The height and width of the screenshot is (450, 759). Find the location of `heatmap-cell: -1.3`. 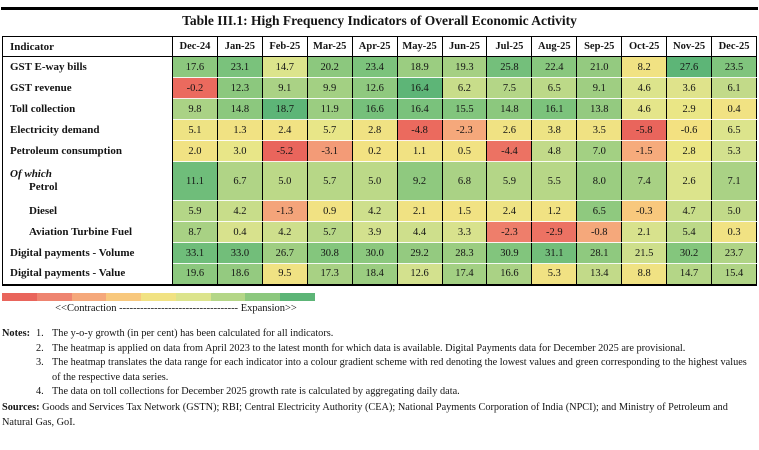

heatmap-cell: -1.3 is located at coordinates (285, 211).